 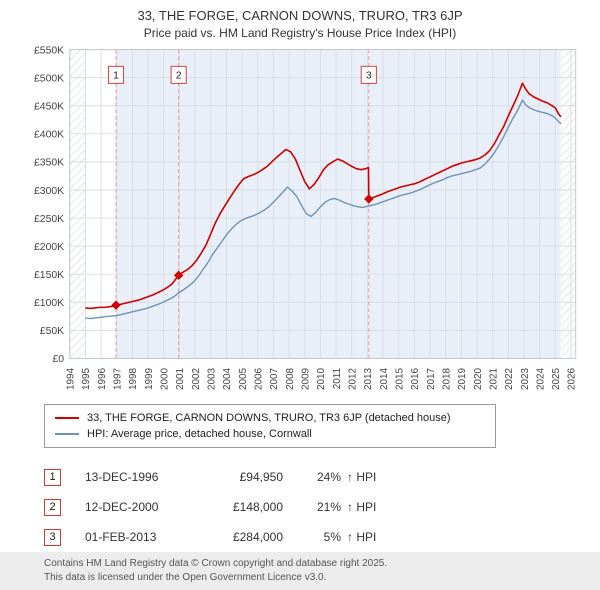 What do you see at coordinates (133, 378) in the screenshot?
I see `svg-text: 1998` at bounding box center [133, 378].